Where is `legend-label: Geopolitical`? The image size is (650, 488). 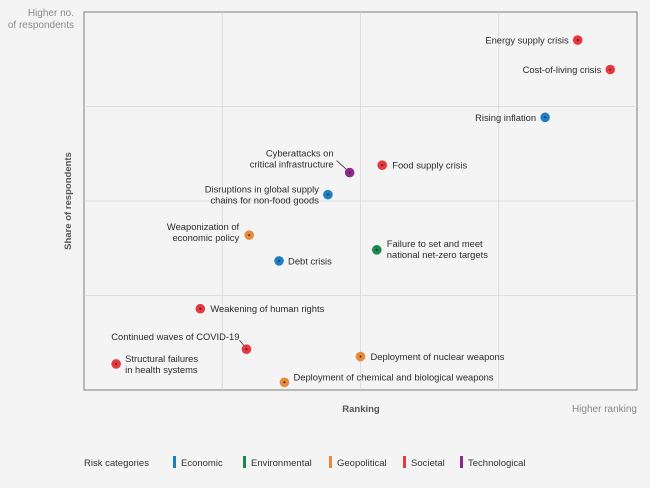
legend-label: Geopolitical is located at coordinates (362, 463).